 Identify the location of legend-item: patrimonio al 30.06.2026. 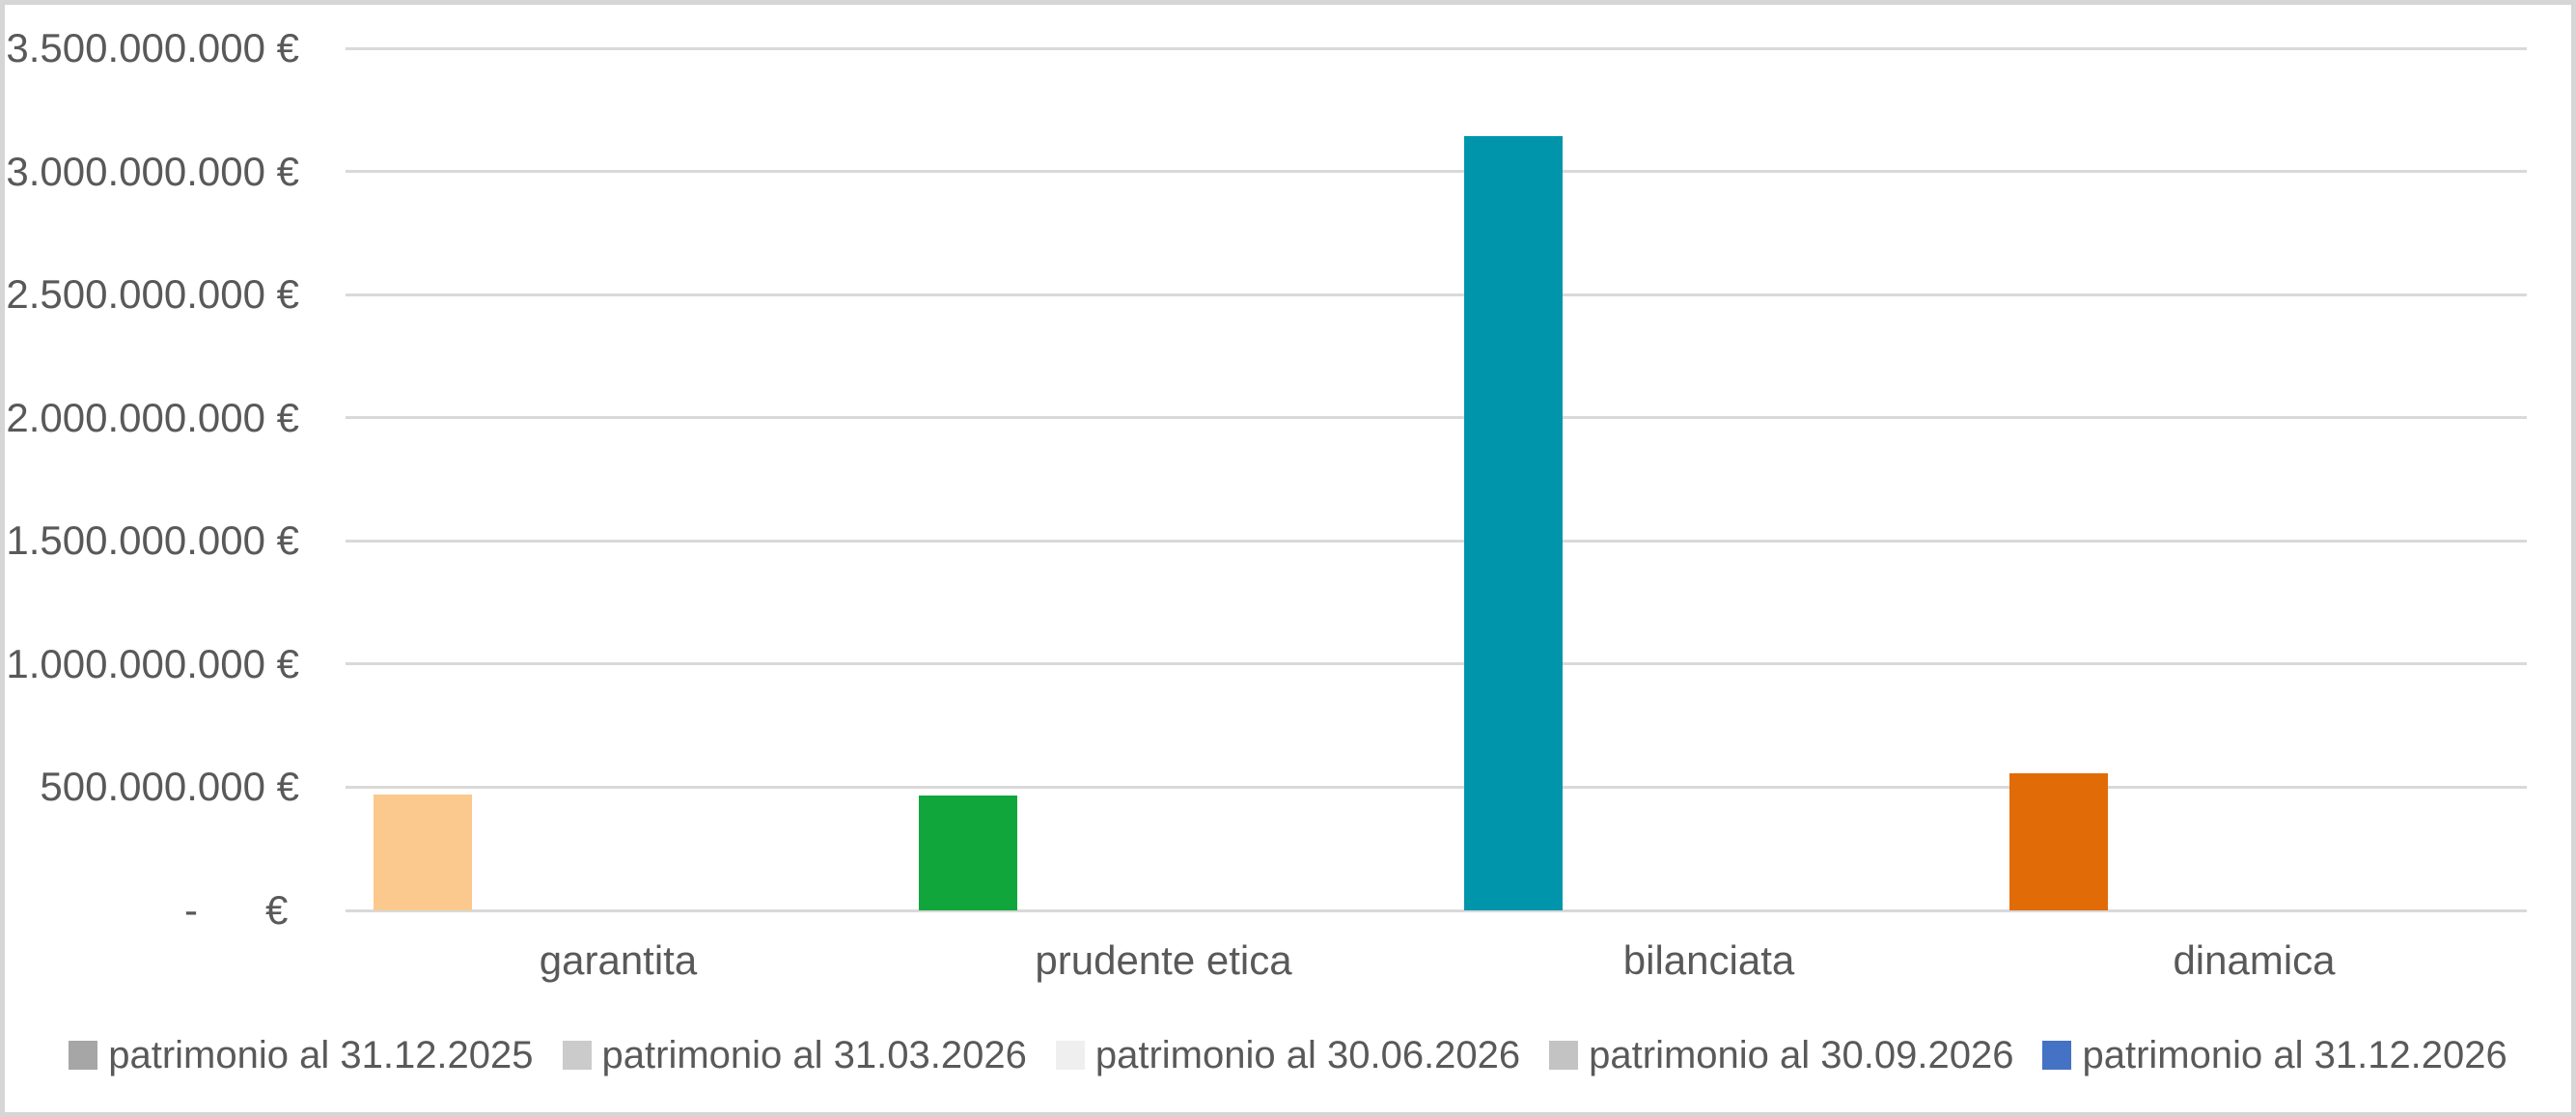
(1288, 1055).